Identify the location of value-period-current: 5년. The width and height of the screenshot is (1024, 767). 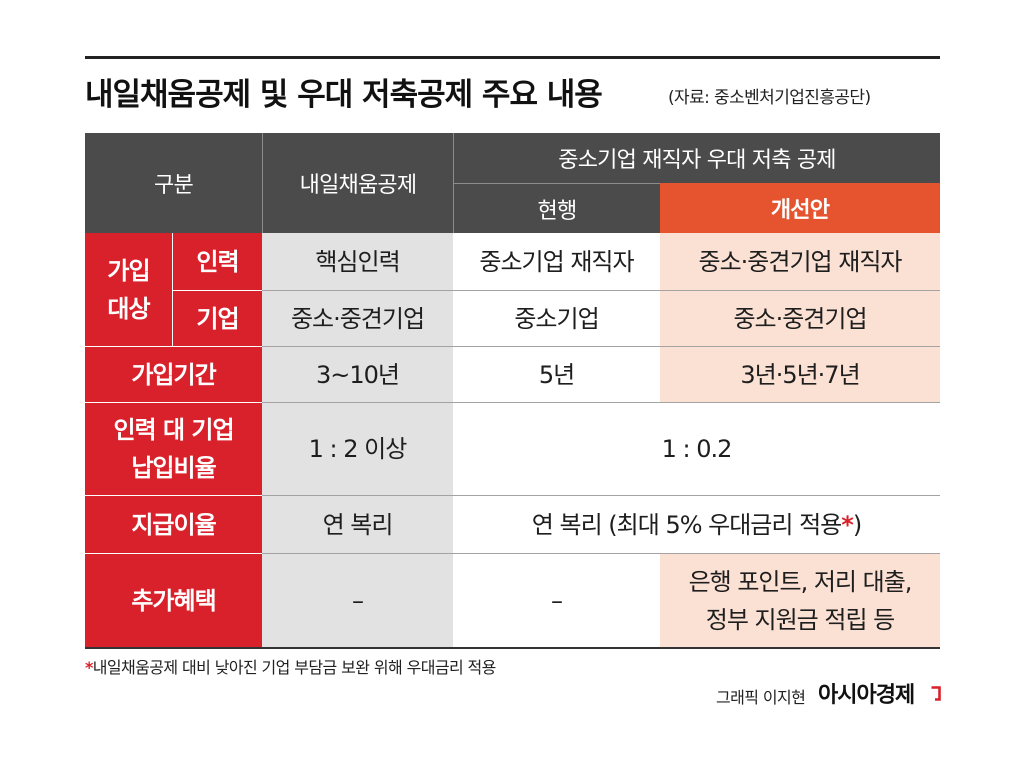
(556, 374).